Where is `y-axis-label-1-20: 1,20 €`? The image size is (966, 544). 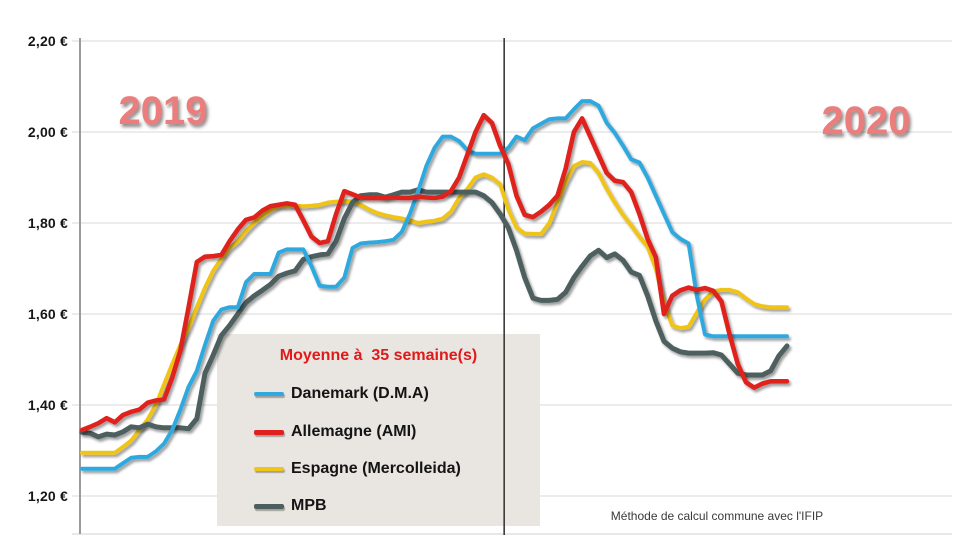
y-axis-label-1-20: 1,20 € is located at coordinates (47, 496).